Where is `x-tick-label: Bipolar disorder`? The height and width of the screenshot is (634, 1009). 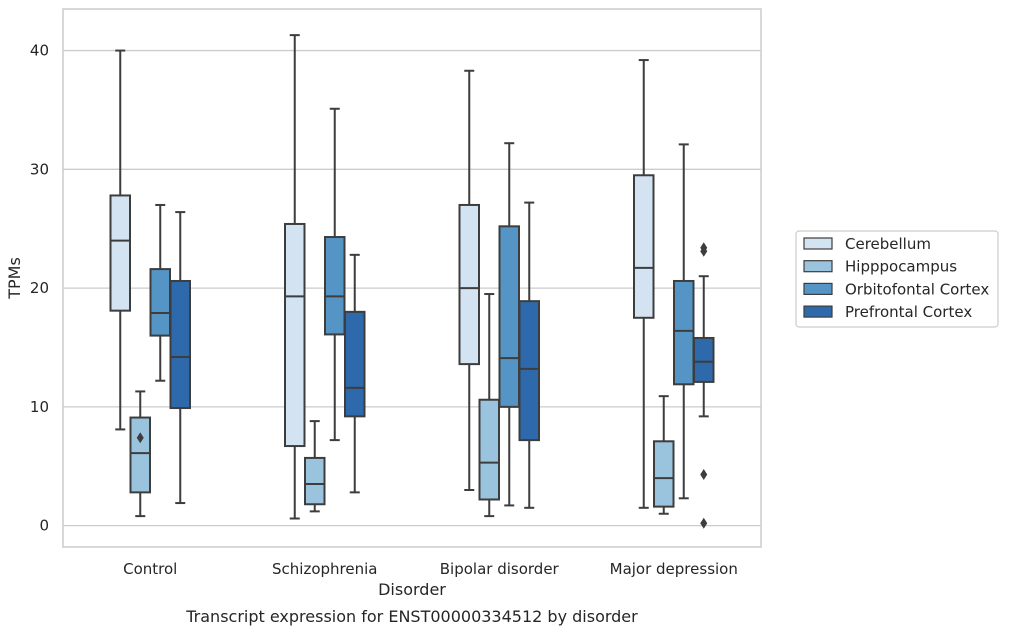 x-tick-label: Bipolar disorder is located at coordinates (500, 569).